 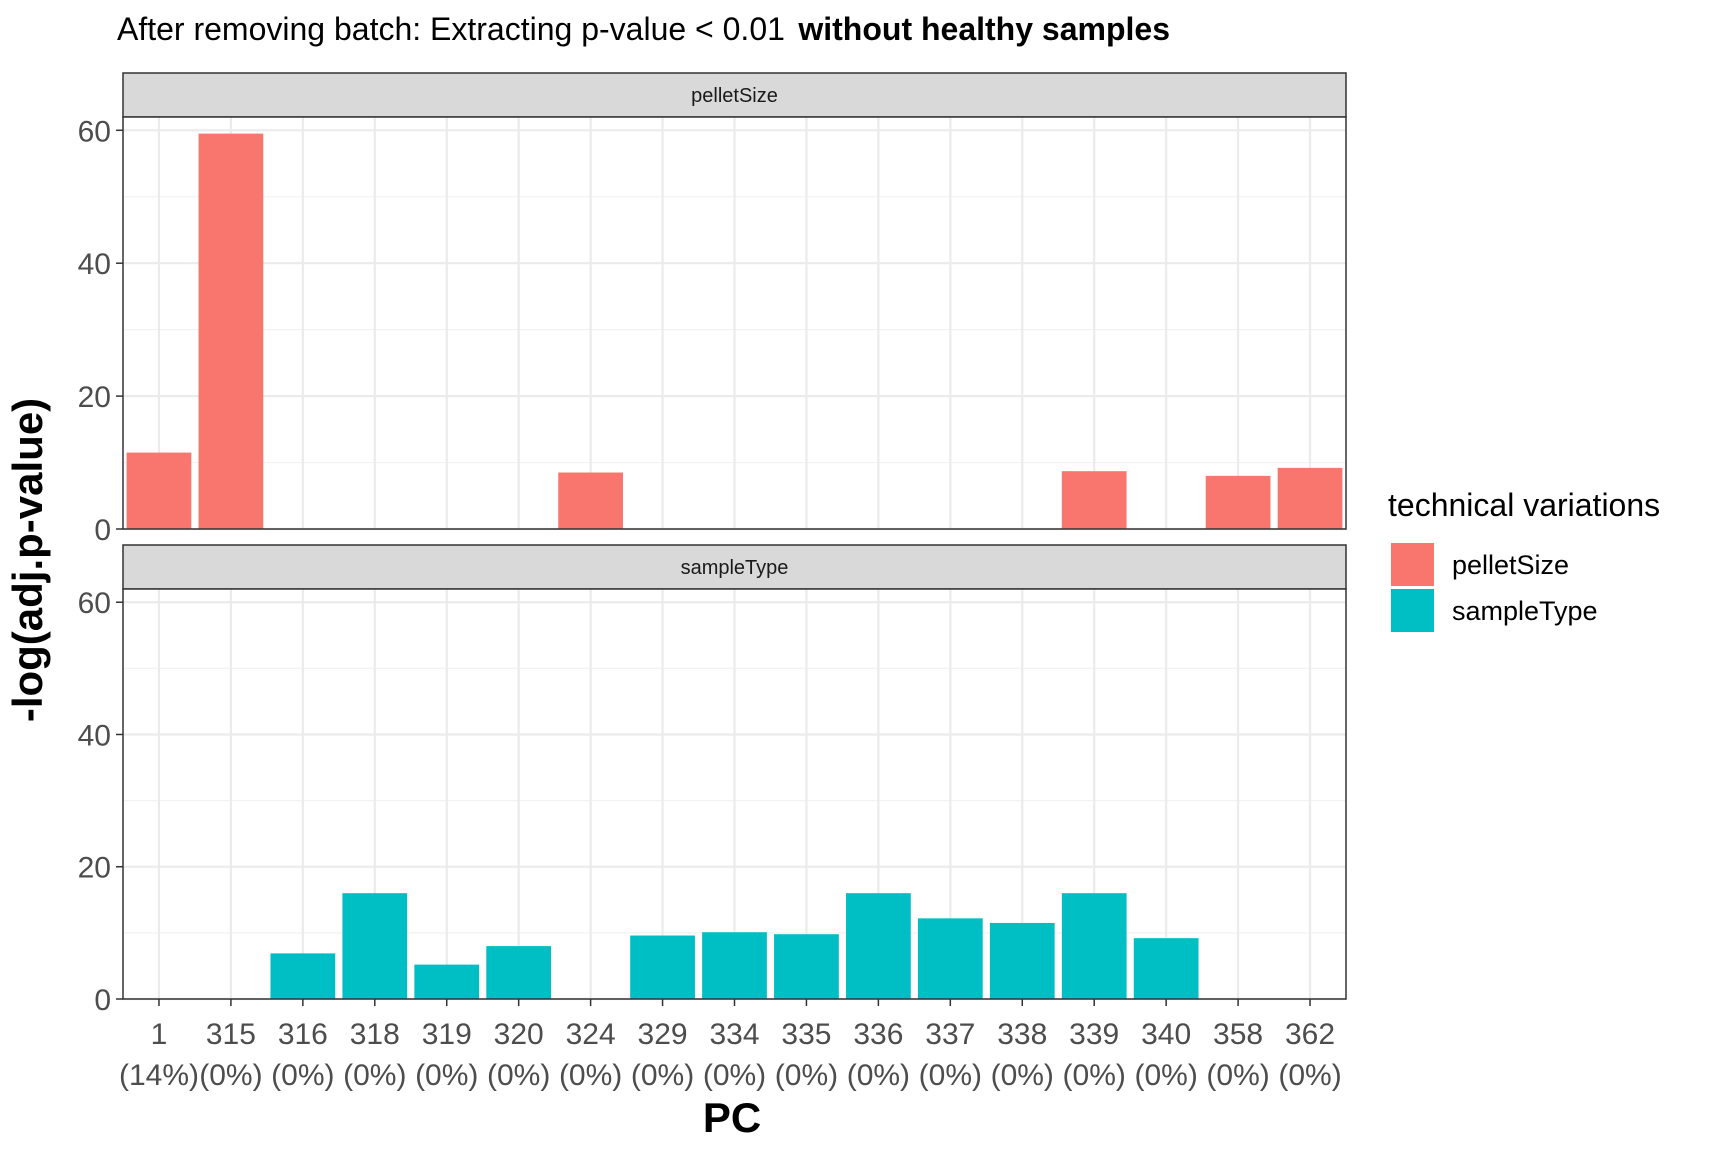 I want to click on x-tick-label: 1, so click(x=159, y=1034).